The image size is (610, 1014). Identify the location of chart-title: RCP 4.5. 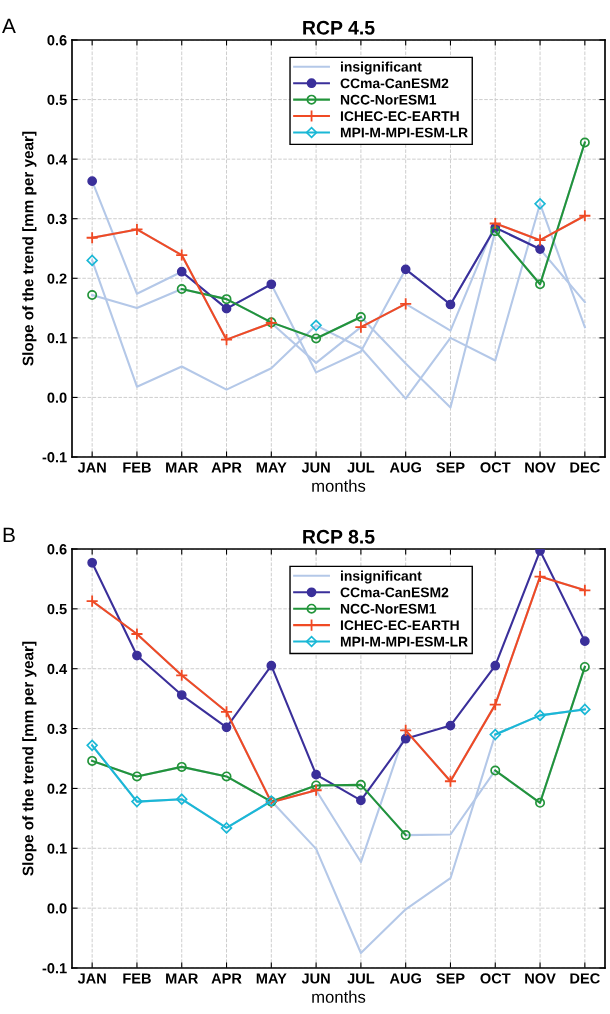
(339, 27).